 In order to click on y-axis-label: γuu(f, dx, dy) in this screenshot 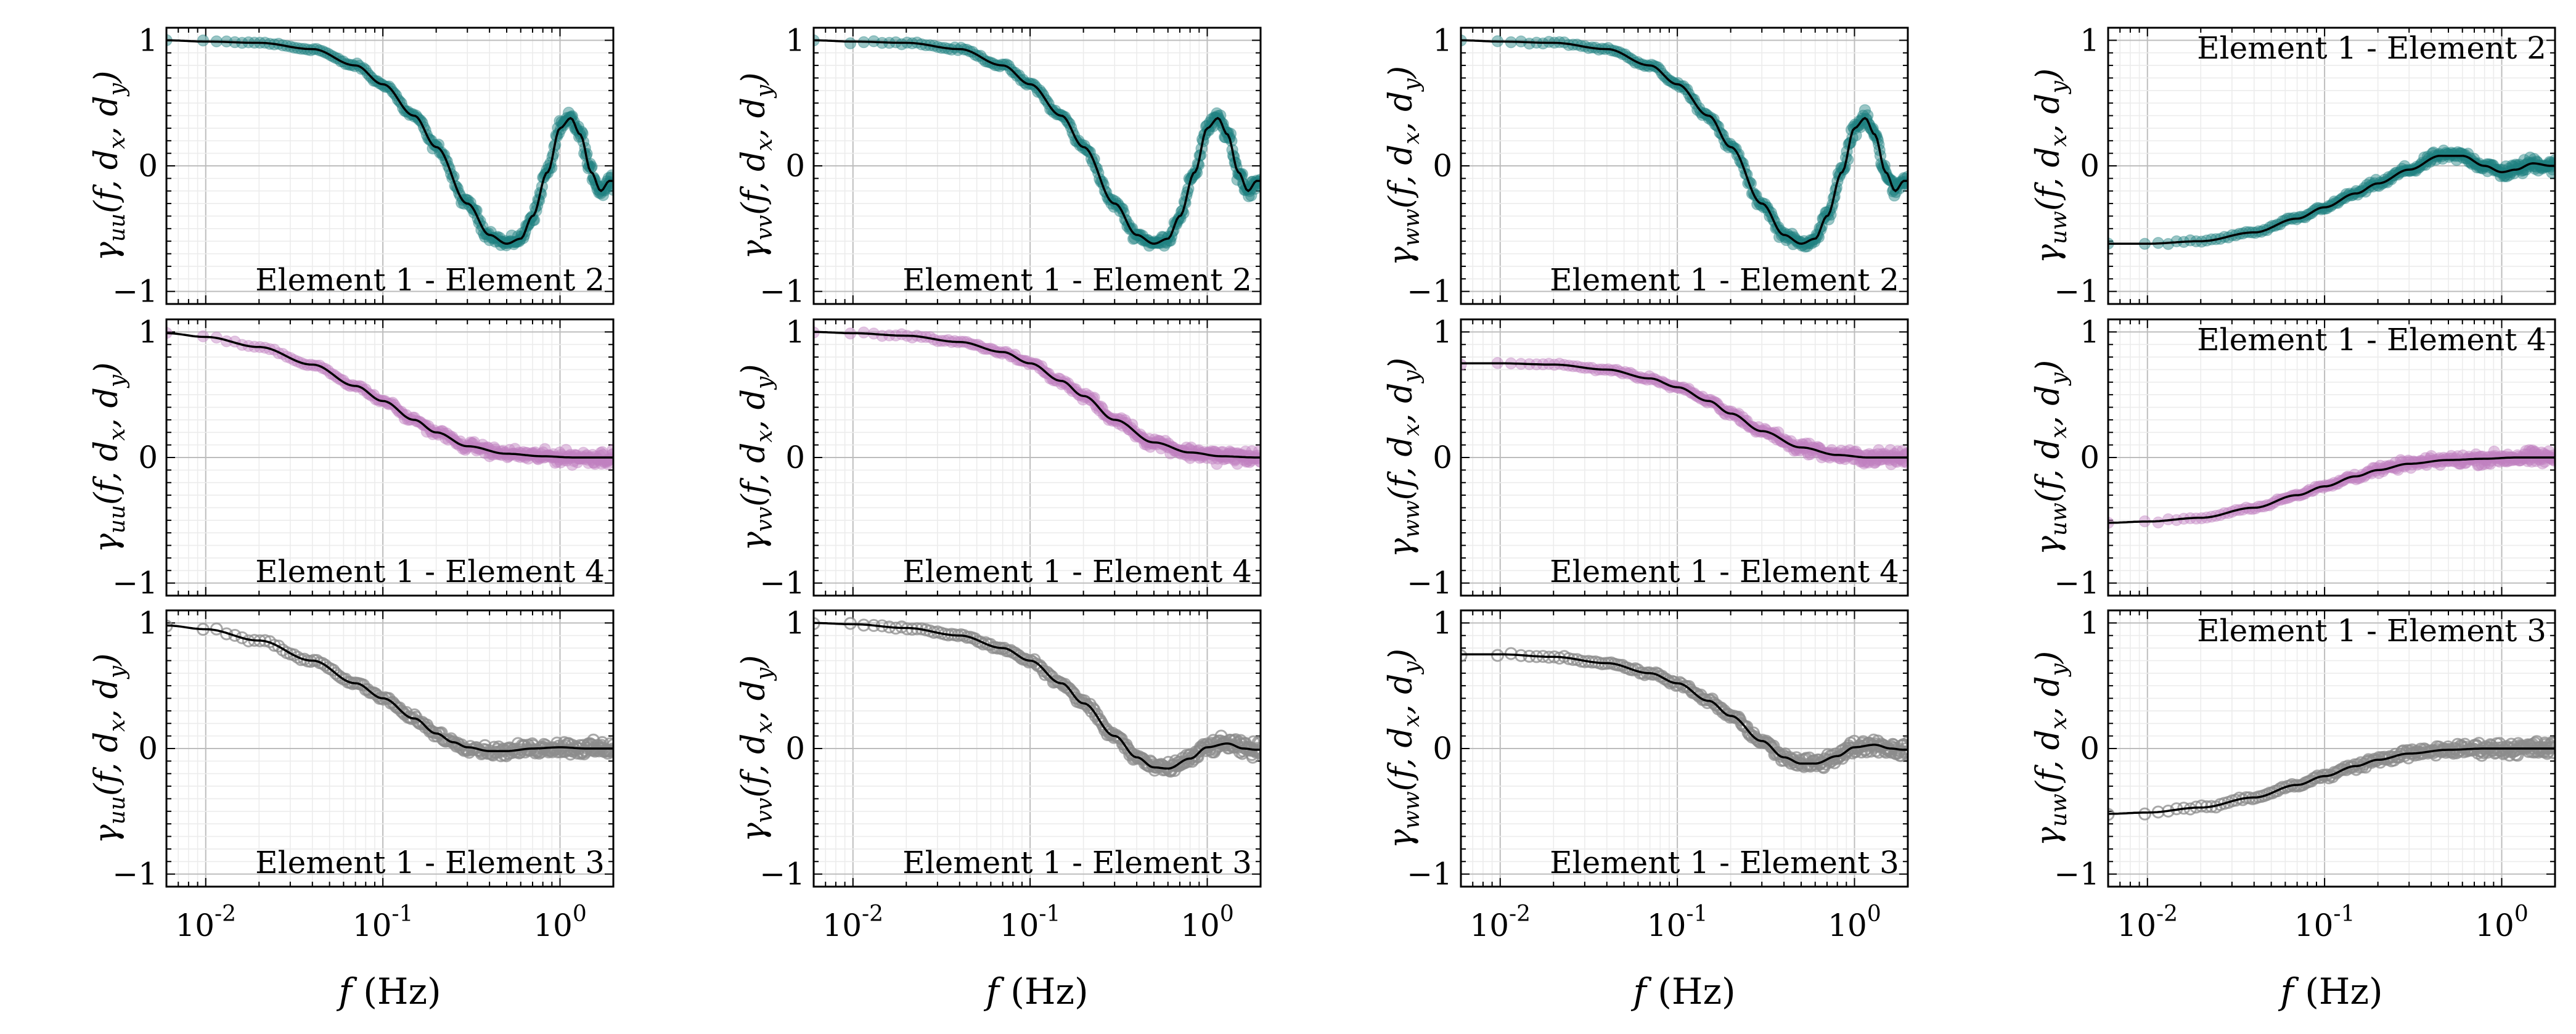, I will do `click(109, 749)`.